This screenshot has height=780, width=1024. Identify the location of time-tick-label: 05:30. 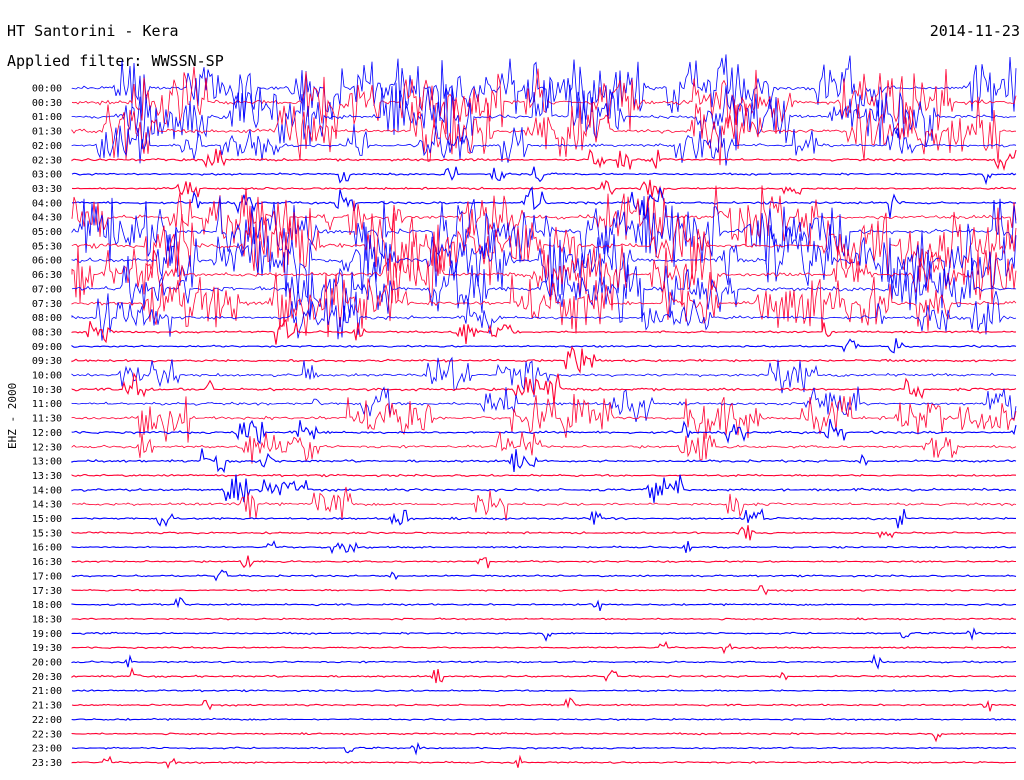
(47, 246).